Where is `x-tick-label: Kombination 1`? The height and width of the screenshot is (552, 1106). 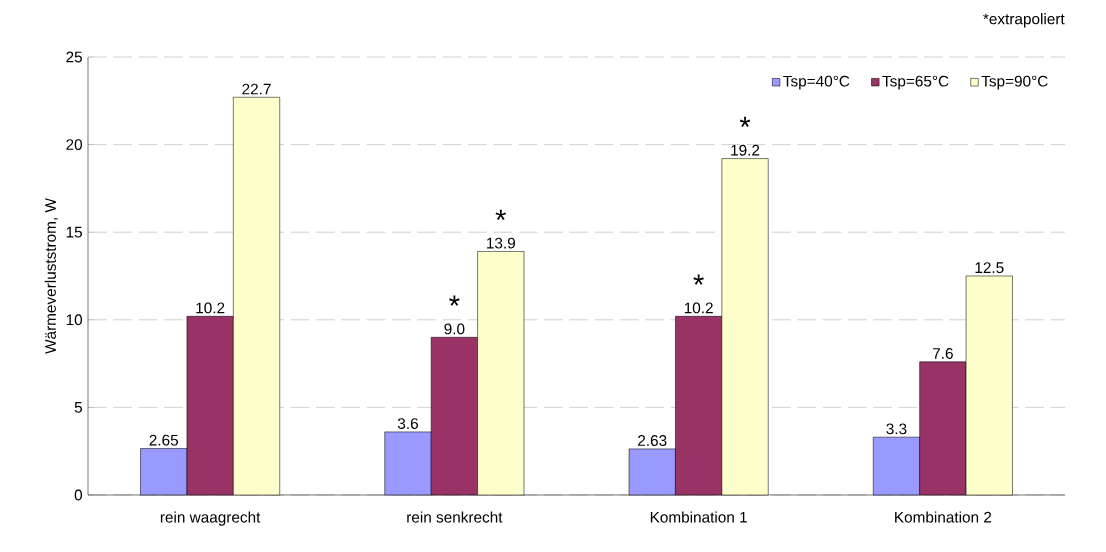
x-tick-label: Kombination 1 is located at coordinates (698, 517).